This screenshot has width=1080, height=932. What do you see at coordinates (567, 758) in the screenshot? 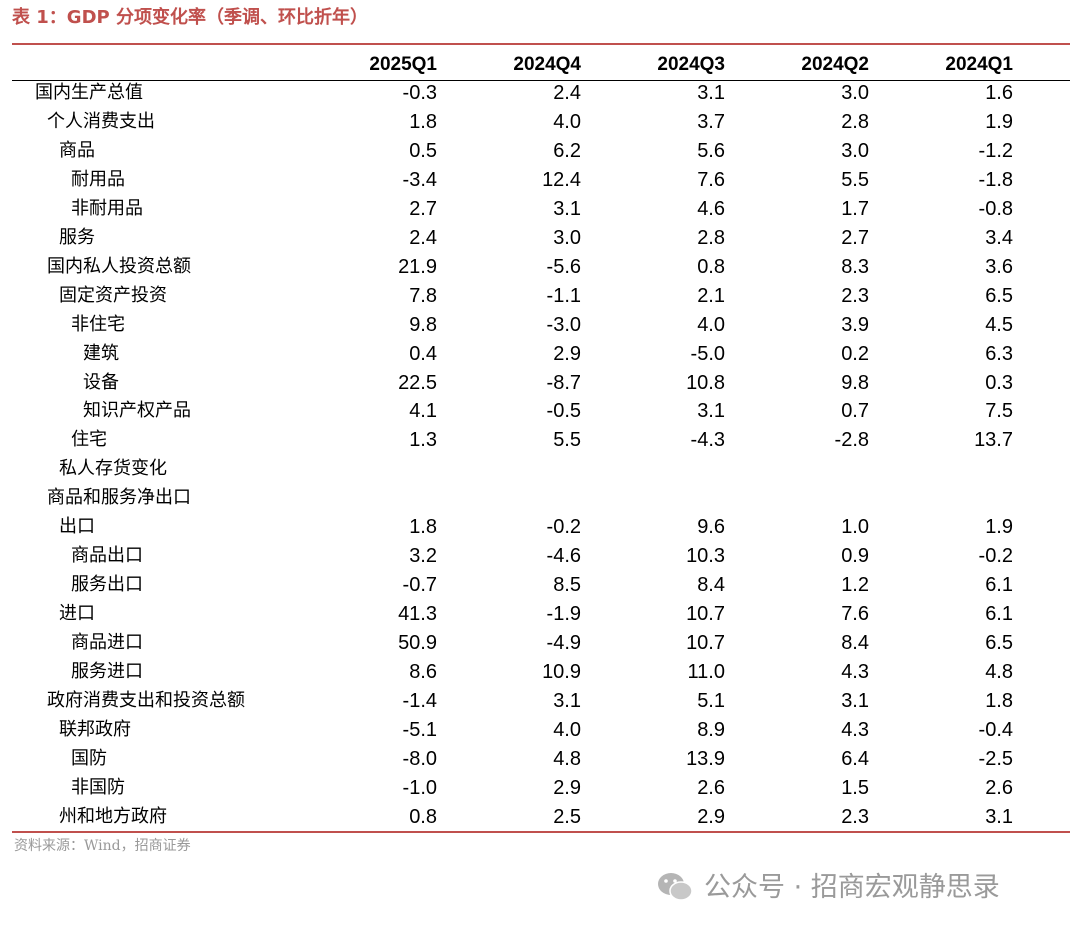
I see `cell-value: 4.8` at bounding box center [567, 758].